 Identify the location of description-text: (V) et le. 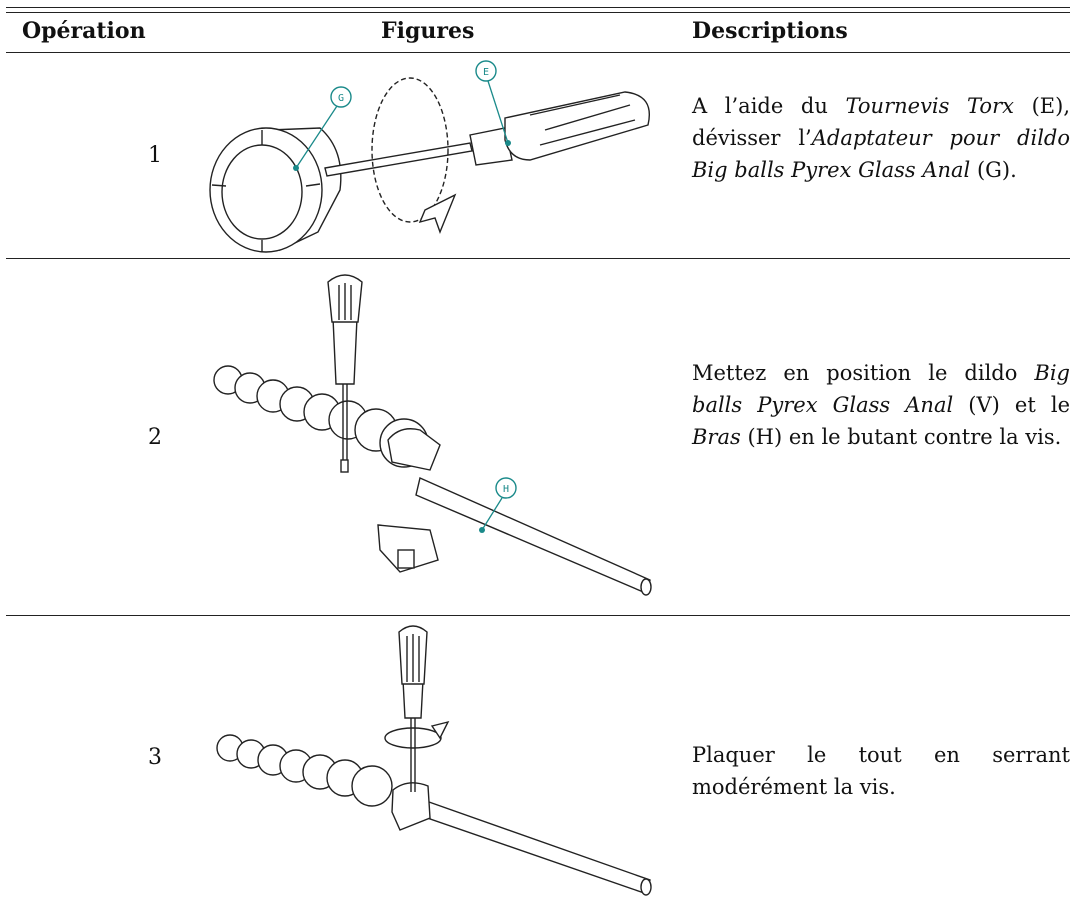
(1011, 405).